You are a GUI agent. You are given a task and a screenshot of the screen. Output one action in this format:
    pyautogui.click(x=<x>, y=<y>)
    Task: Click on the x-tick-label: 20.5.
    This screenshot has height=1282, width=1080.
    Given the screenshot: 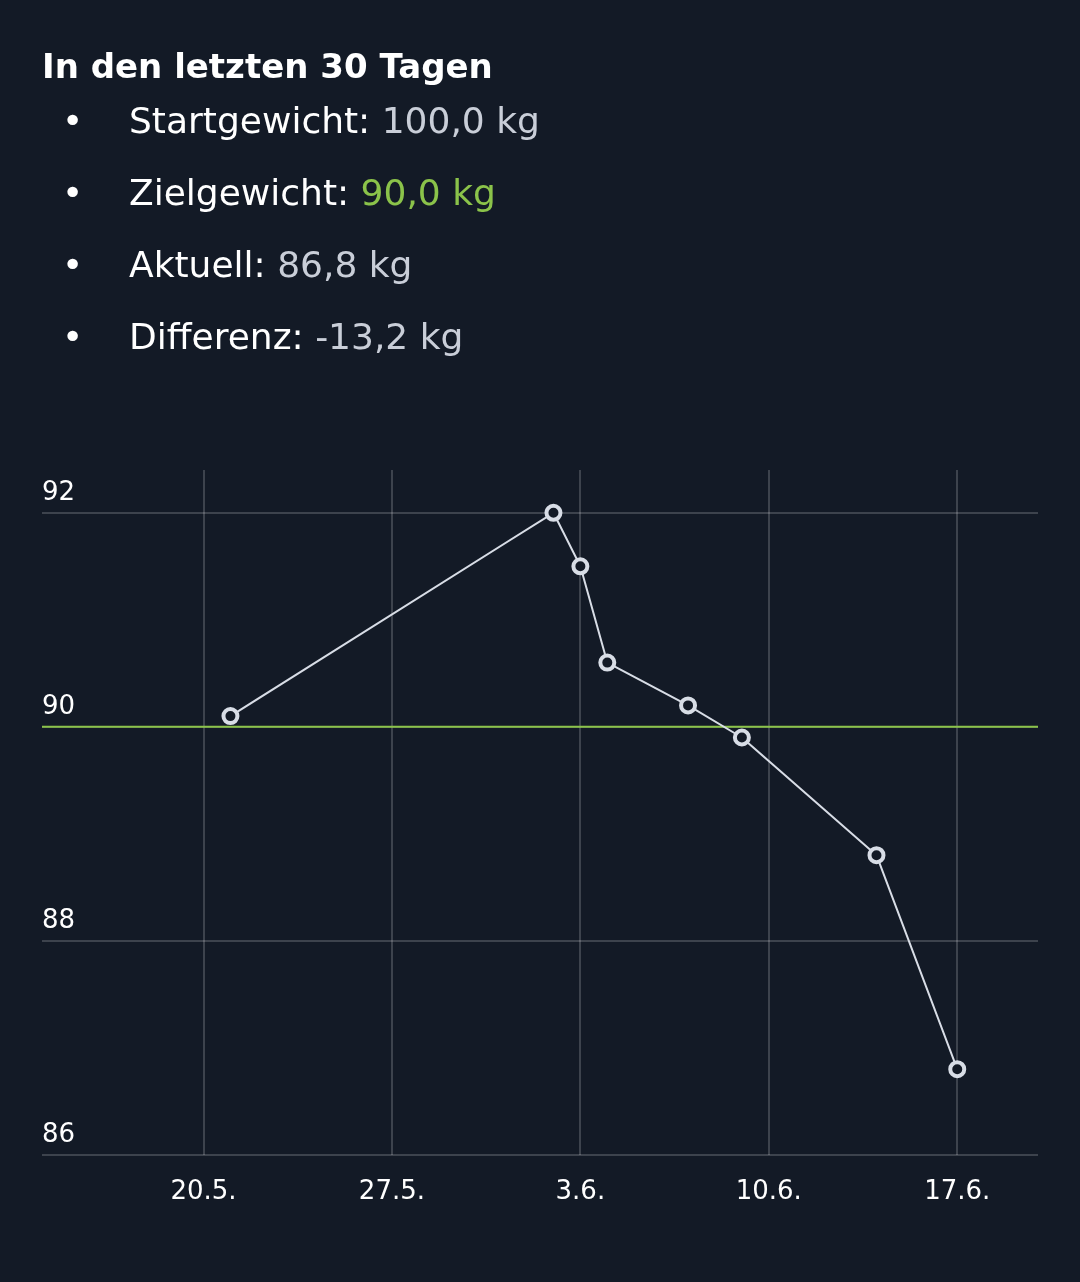 What is the action you would take?
    pyautogui.click(x=203, y=1190)
    